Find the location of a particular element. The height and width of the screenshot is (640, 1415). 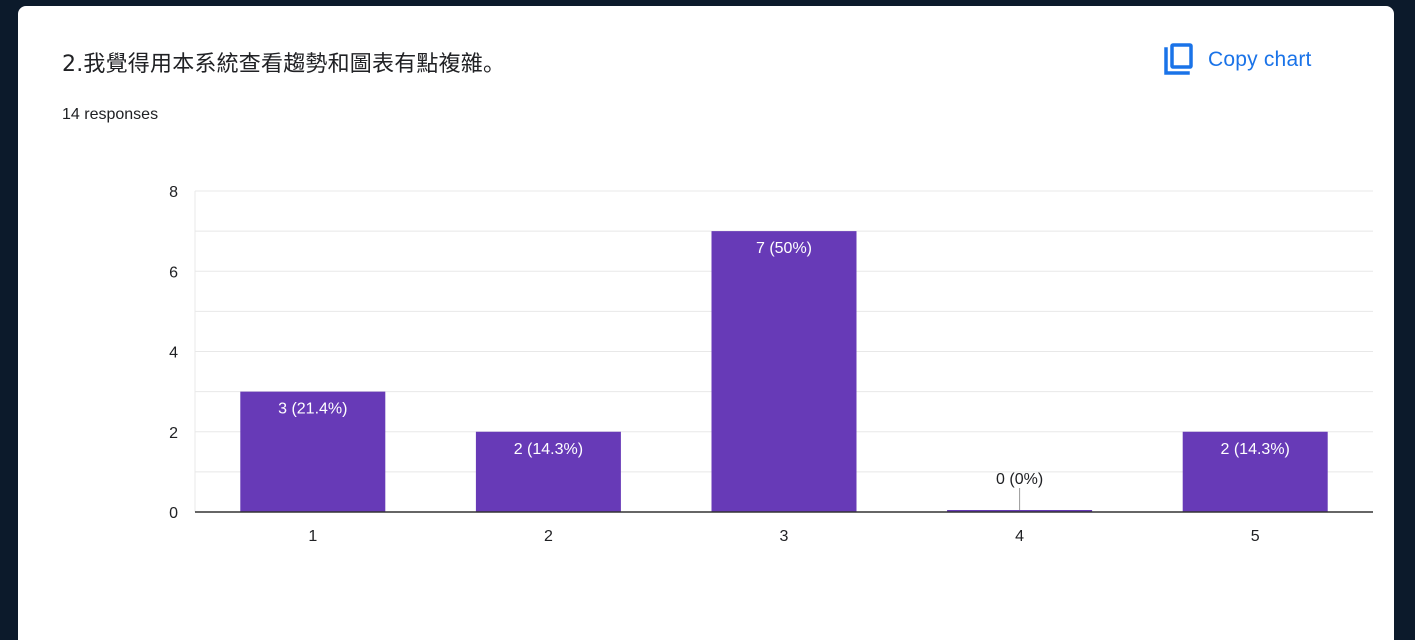

y-tick-label: 2 is located at coordinates (173, 433).